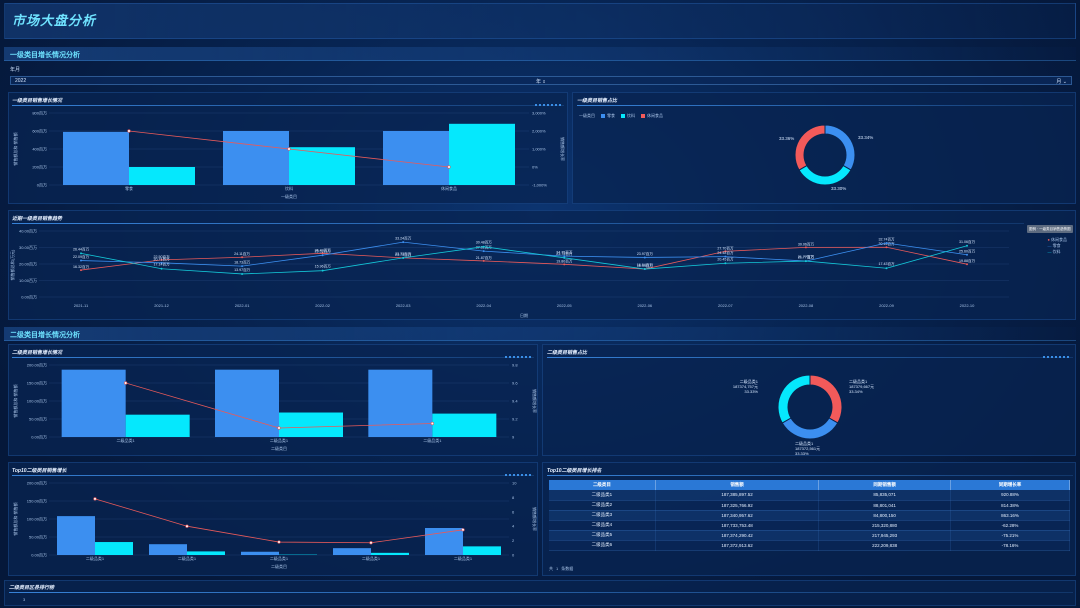 This screenshot has height=608, width=1080. I want to click on y2-tick-label: 2,000%, so click(539, 131).